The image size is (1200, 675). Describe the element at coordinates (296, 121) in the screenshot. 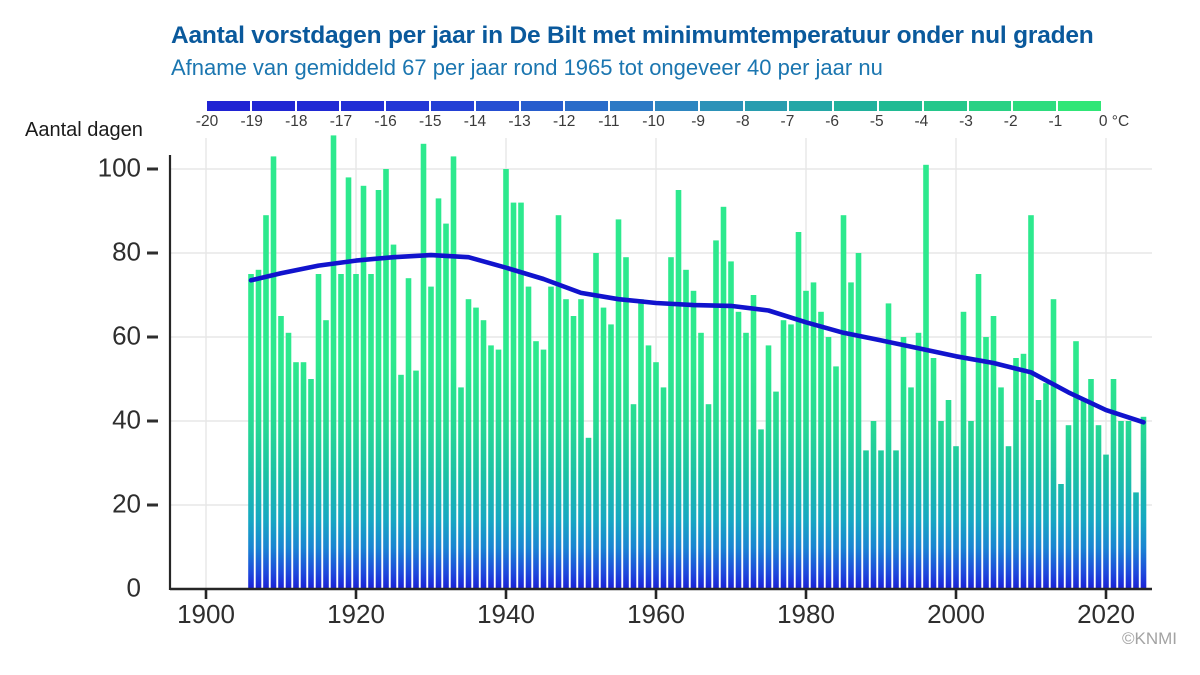

I see `color-scale-tick-label: -18` at that location.